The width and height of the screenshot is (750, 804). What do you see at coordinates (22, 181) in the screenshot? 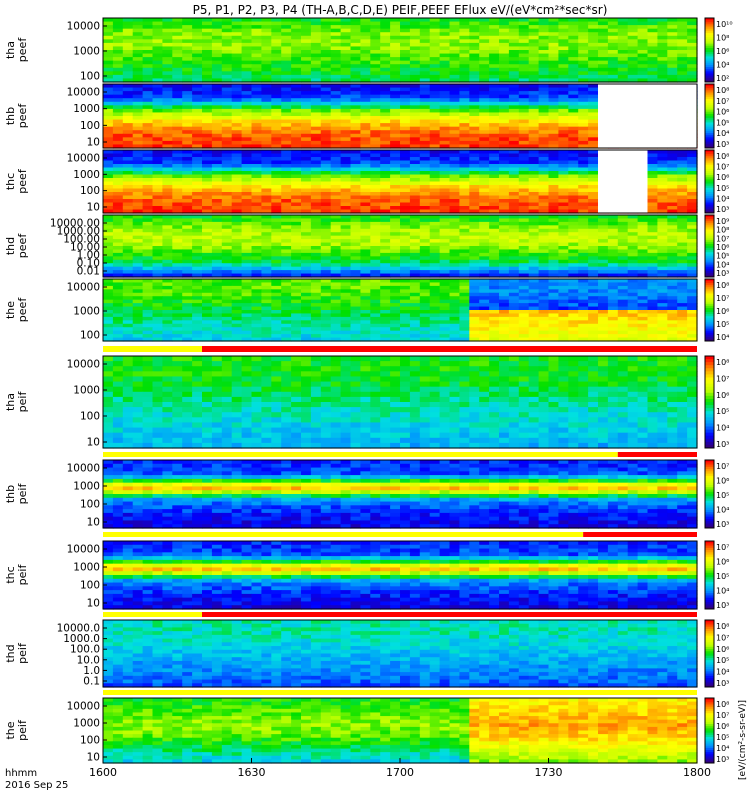
I see `panel-product-label: peef` at bounding box center [22, 181].